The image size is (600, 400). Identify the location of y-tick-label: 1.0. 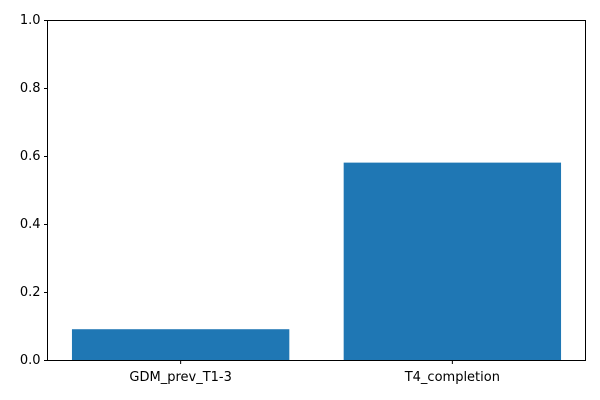
(30, 20).